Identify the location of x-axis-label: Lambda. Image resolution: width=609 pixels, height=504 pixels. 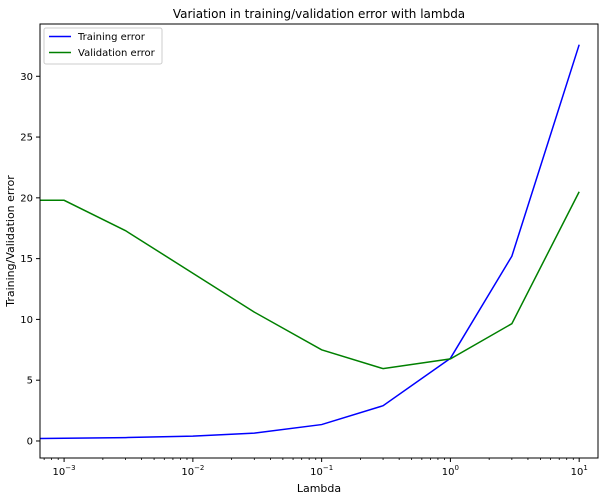
(319, 488).